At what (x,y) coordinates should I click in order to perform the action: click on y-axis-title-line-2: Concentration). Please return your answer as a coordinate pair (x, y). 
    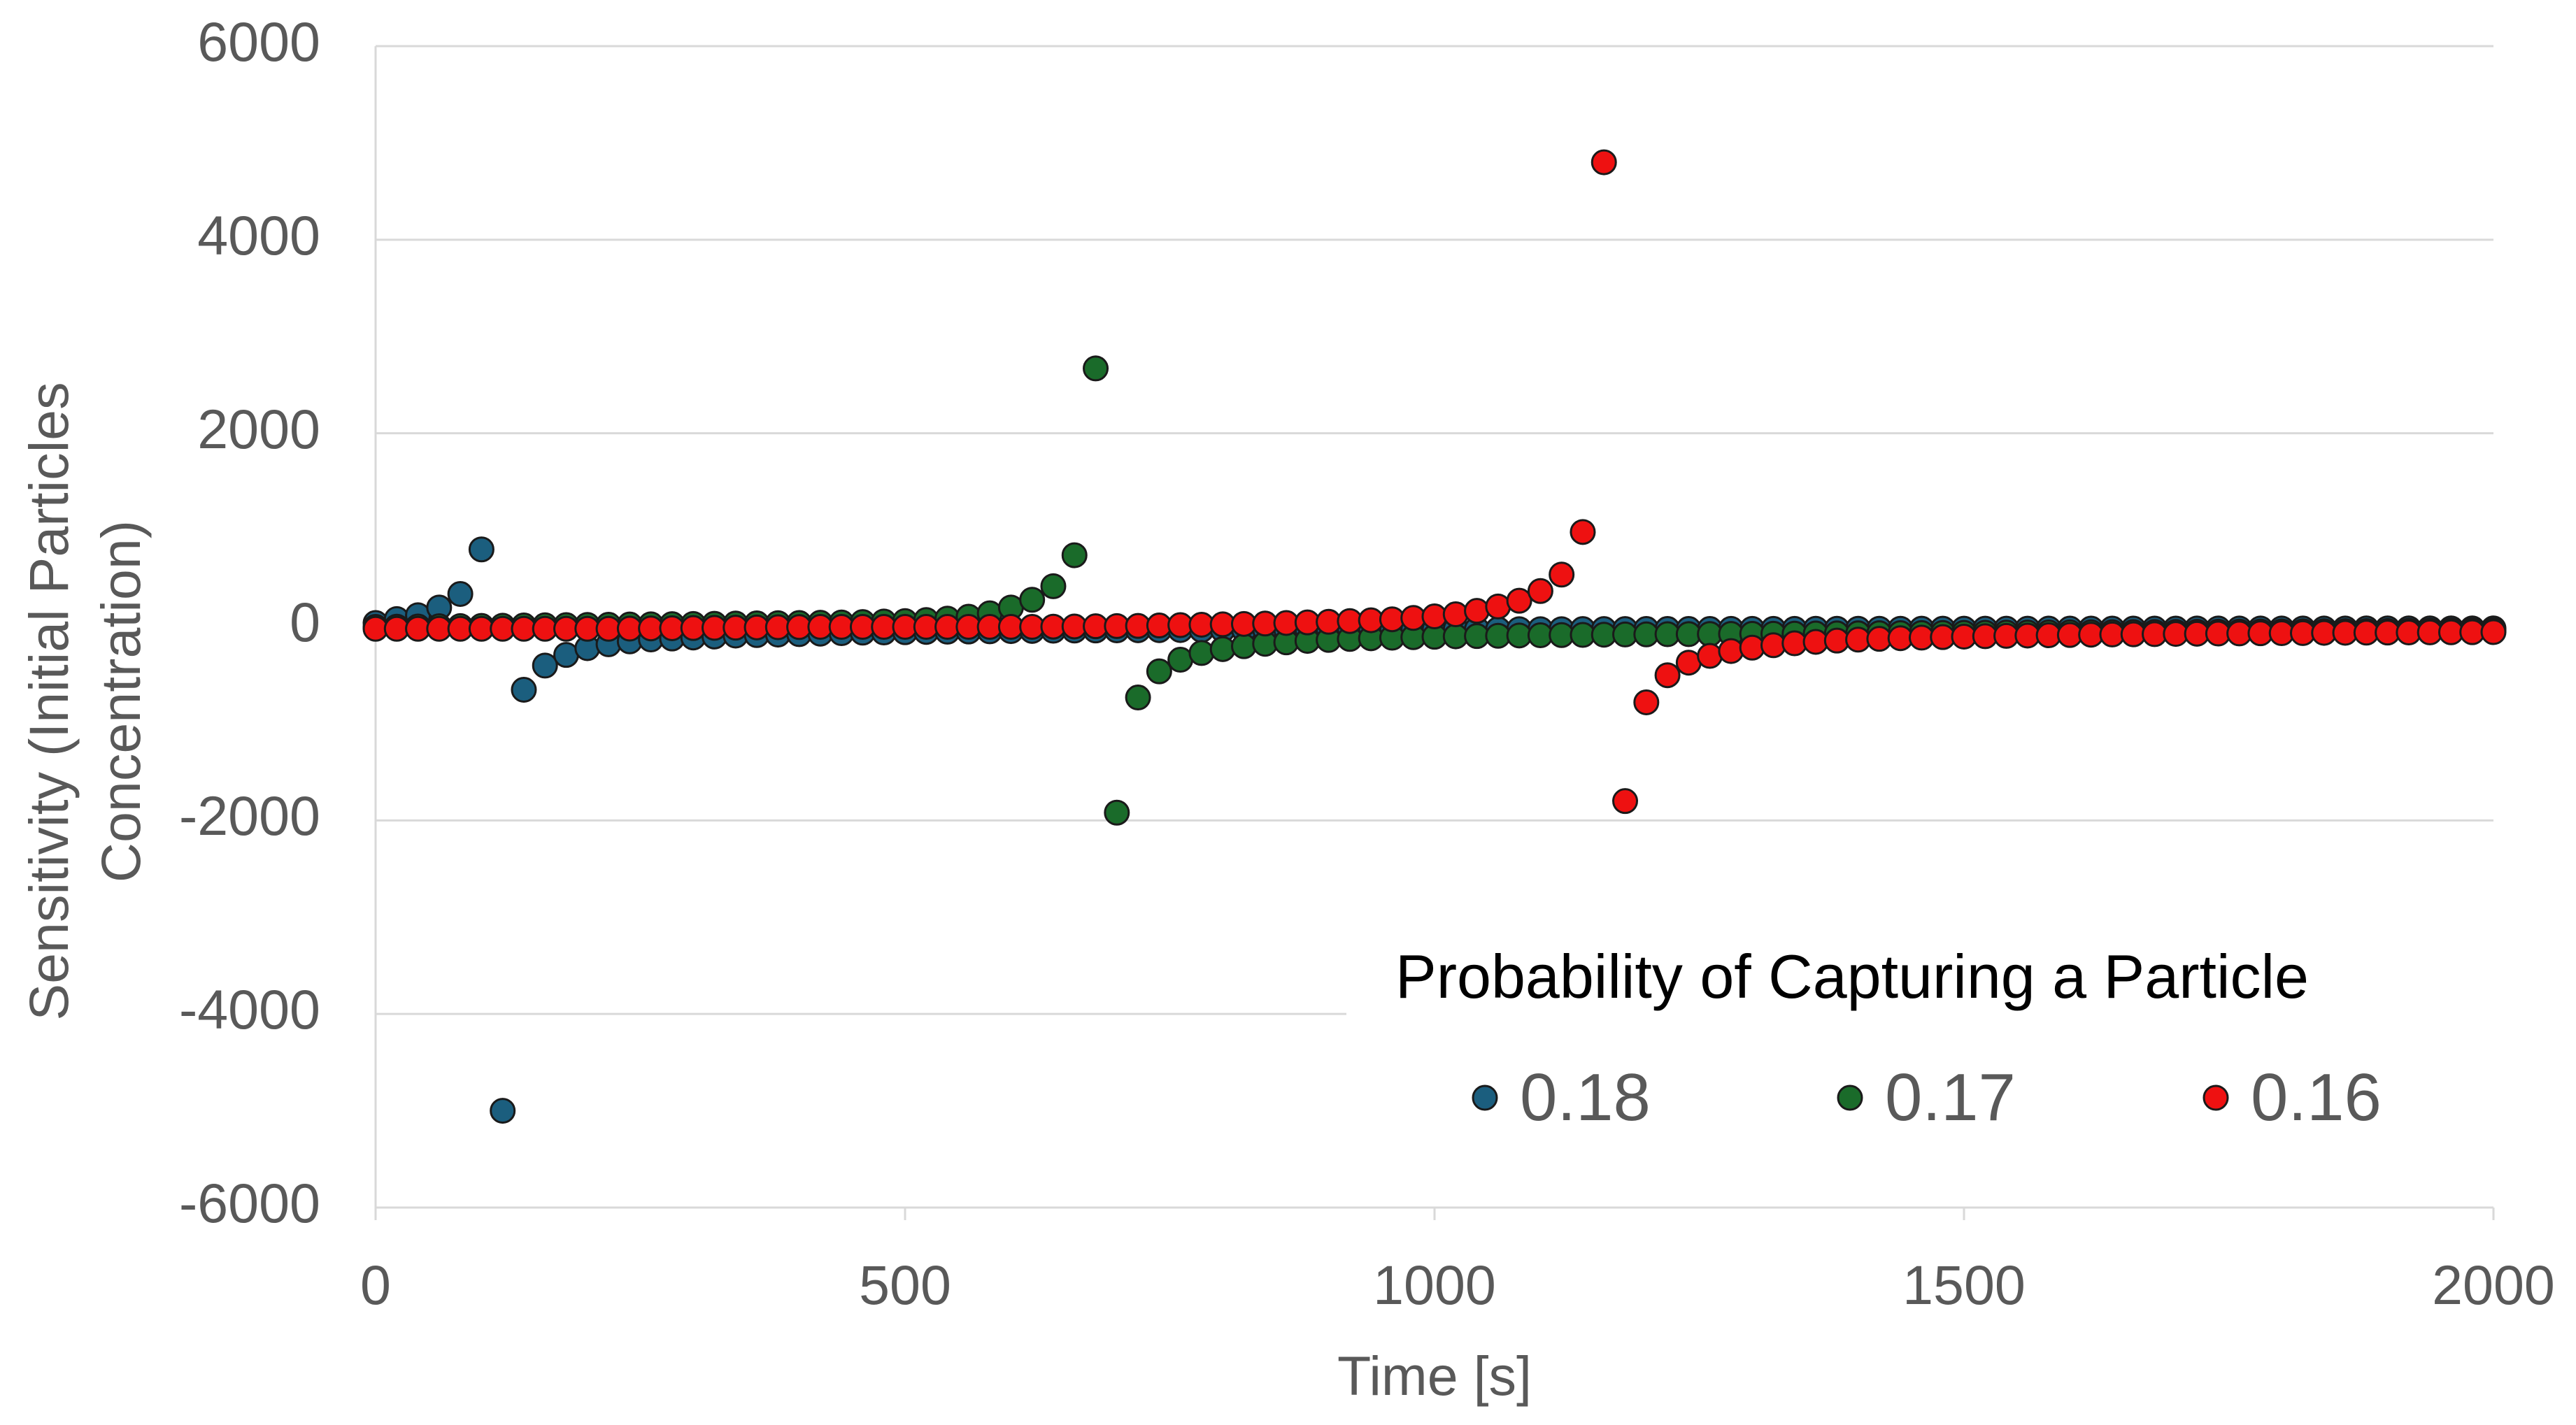
    Looking at the image, I should click on (121, 701).